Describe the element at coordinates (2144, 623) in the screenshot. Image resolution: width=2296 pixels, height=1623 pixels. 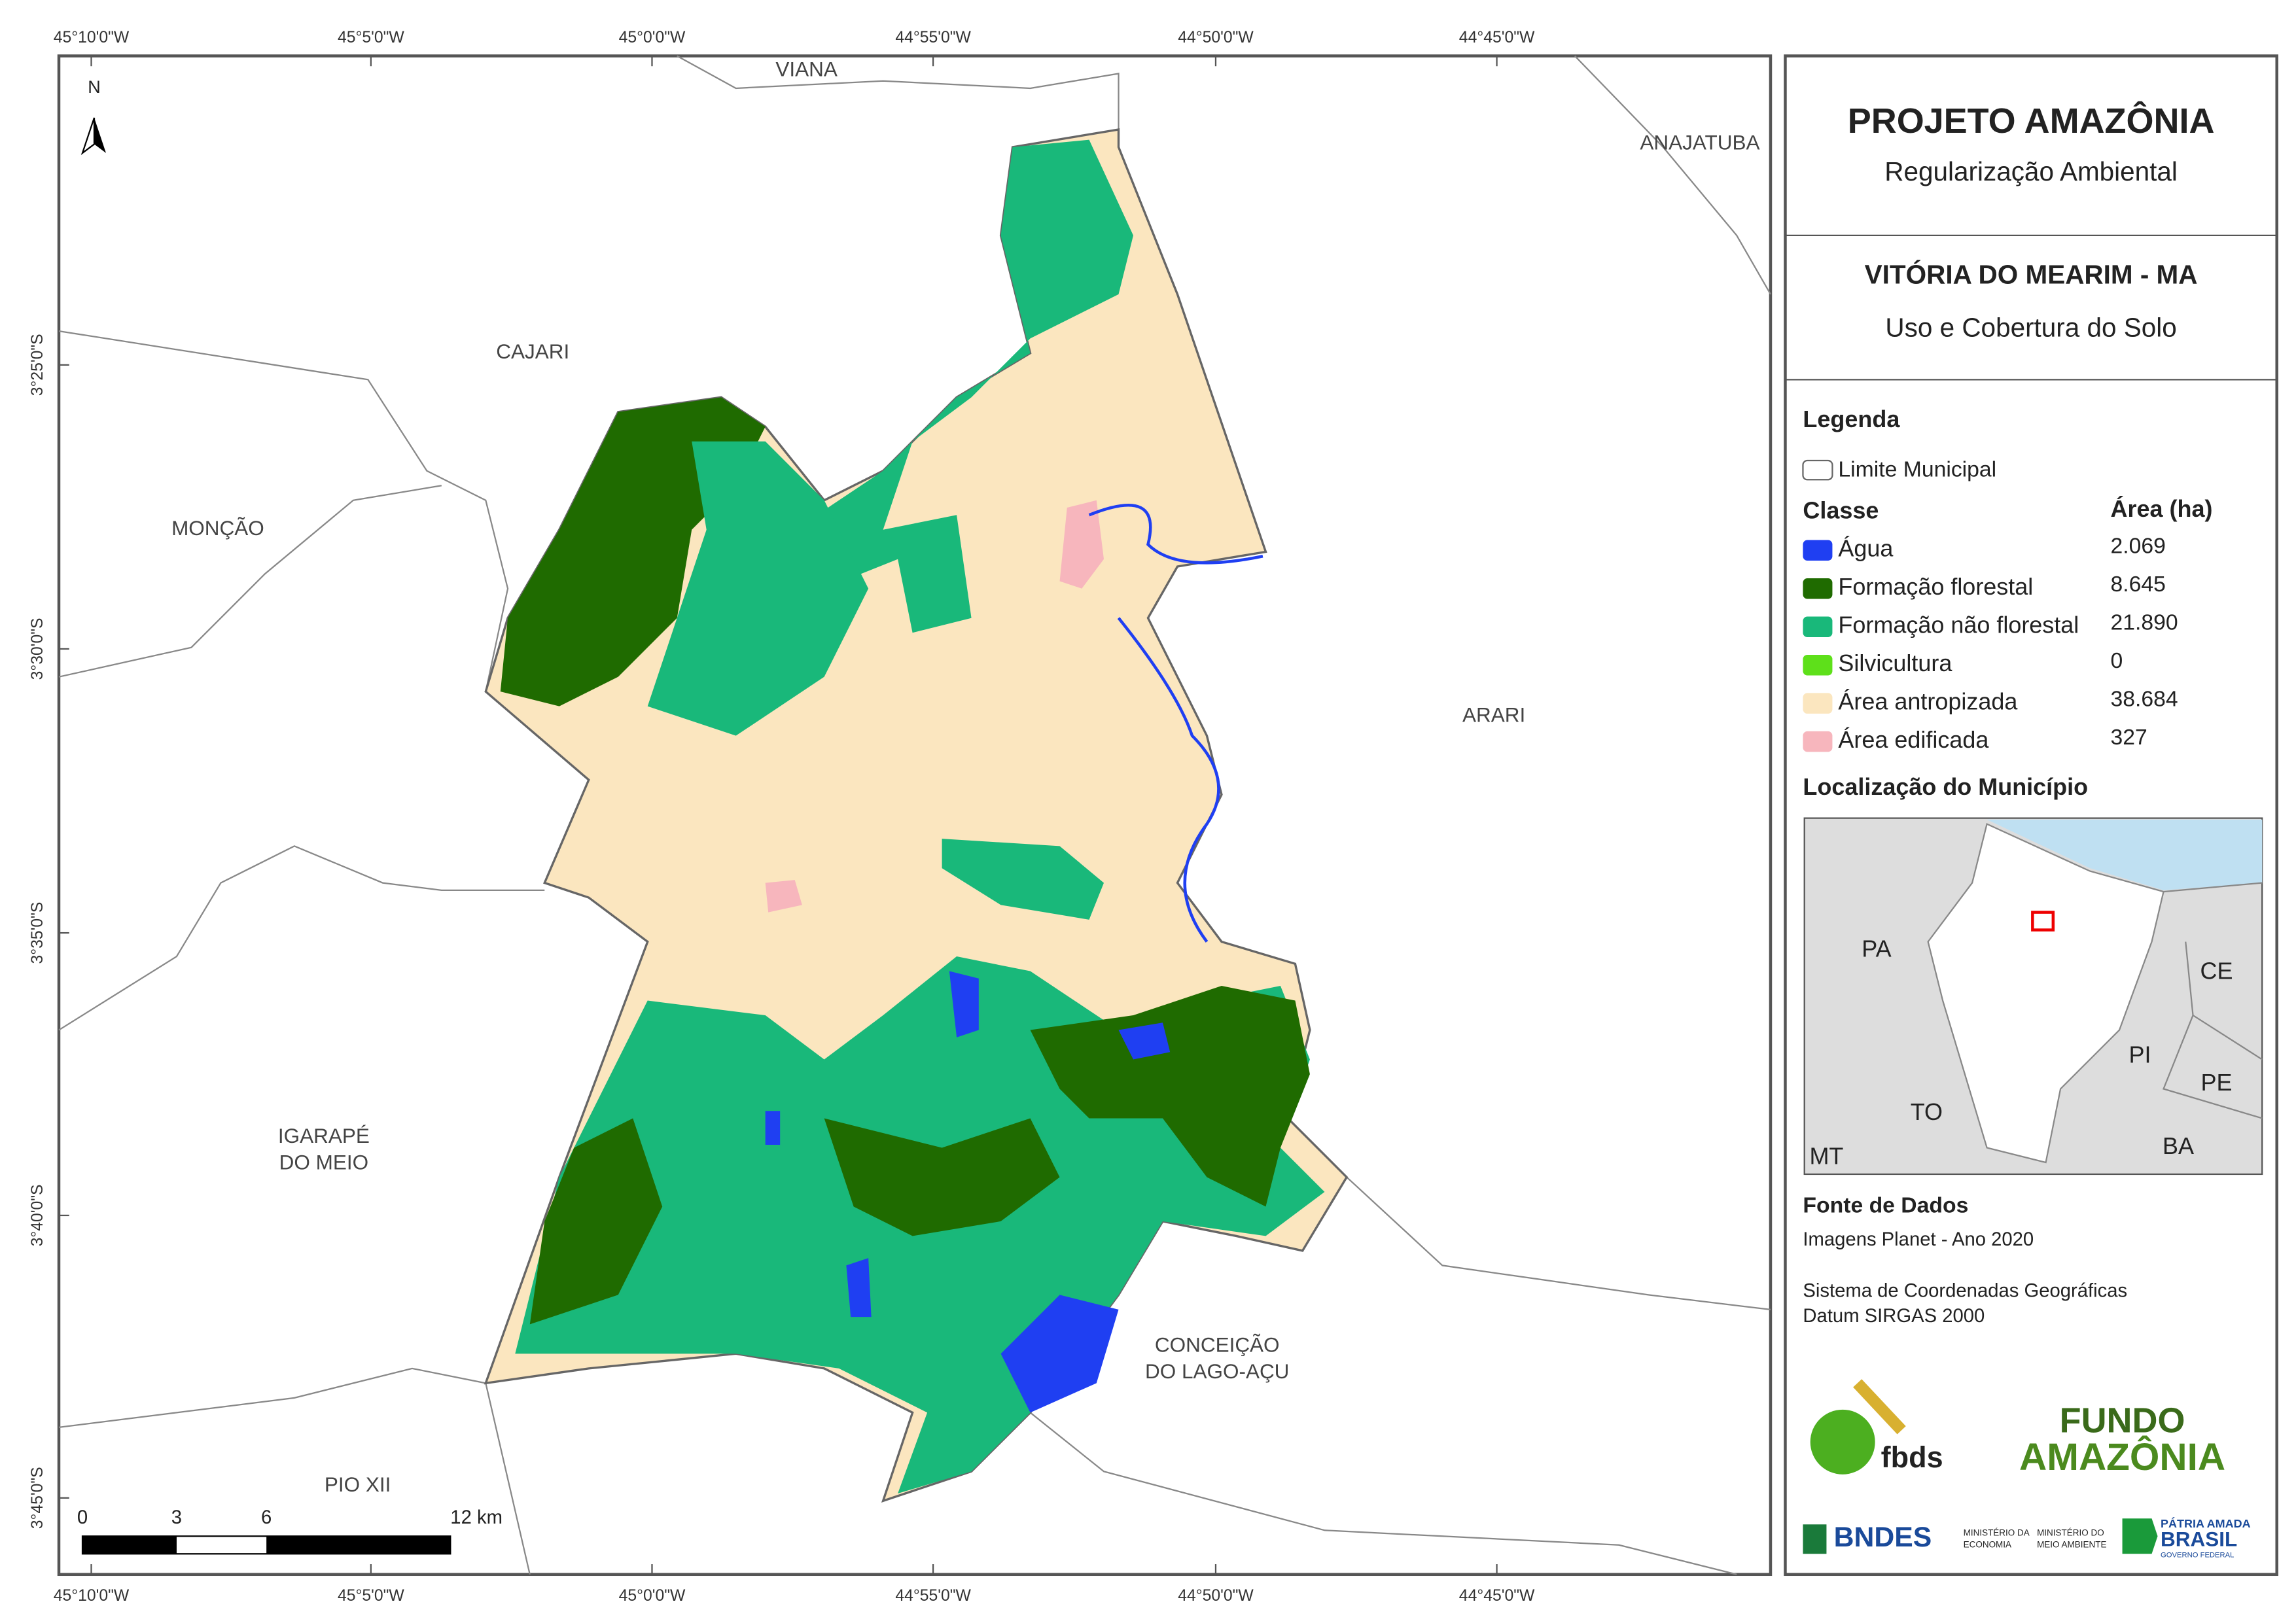
I see `legend-area: 21.890` at that location.